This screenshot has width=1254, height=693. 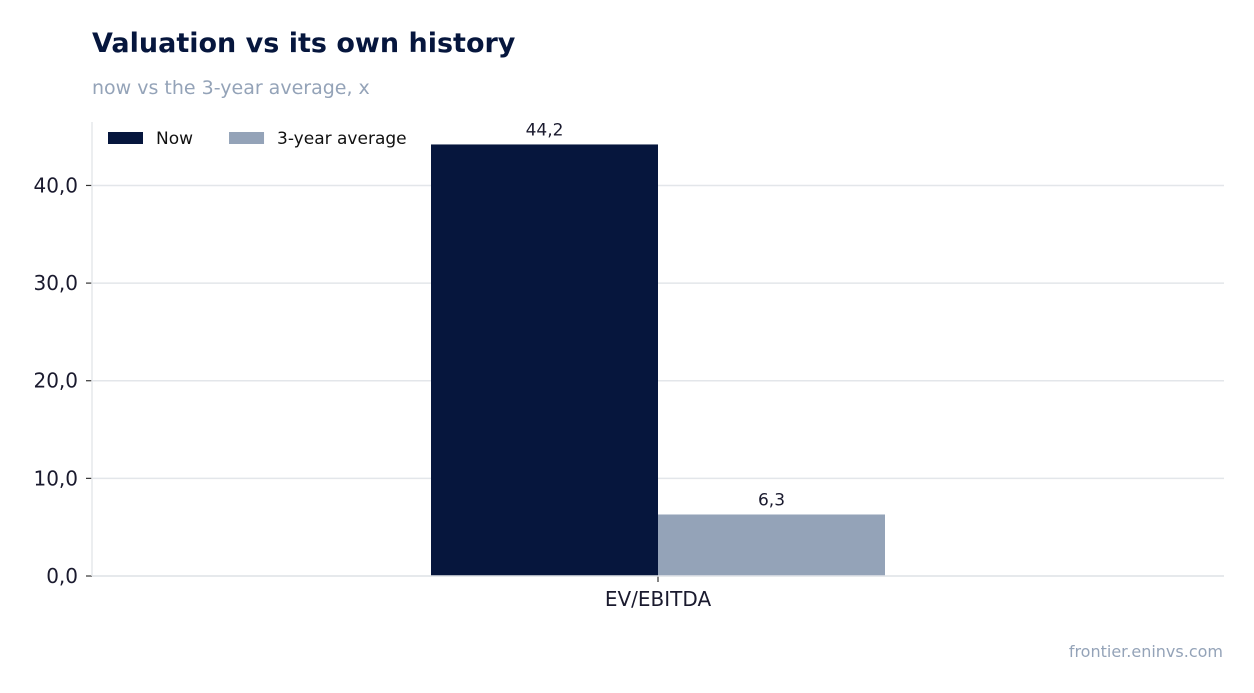 I want to click on y-tick-label: 20,0, so click(x=55, y=381).